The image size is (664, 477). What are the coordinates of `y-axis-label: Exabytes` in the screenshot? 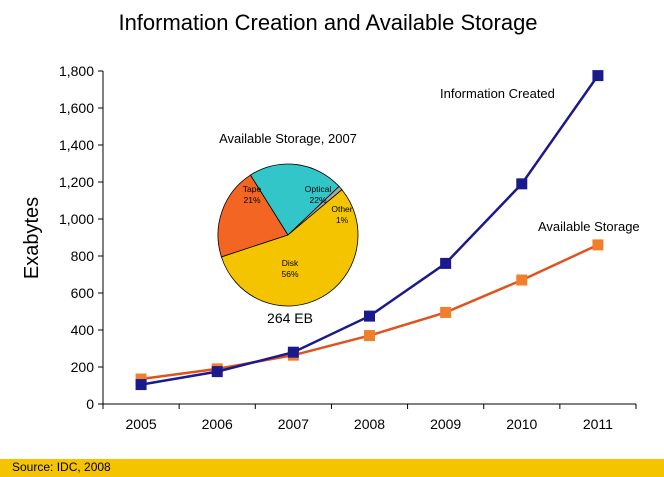 It's located at (32, 238).